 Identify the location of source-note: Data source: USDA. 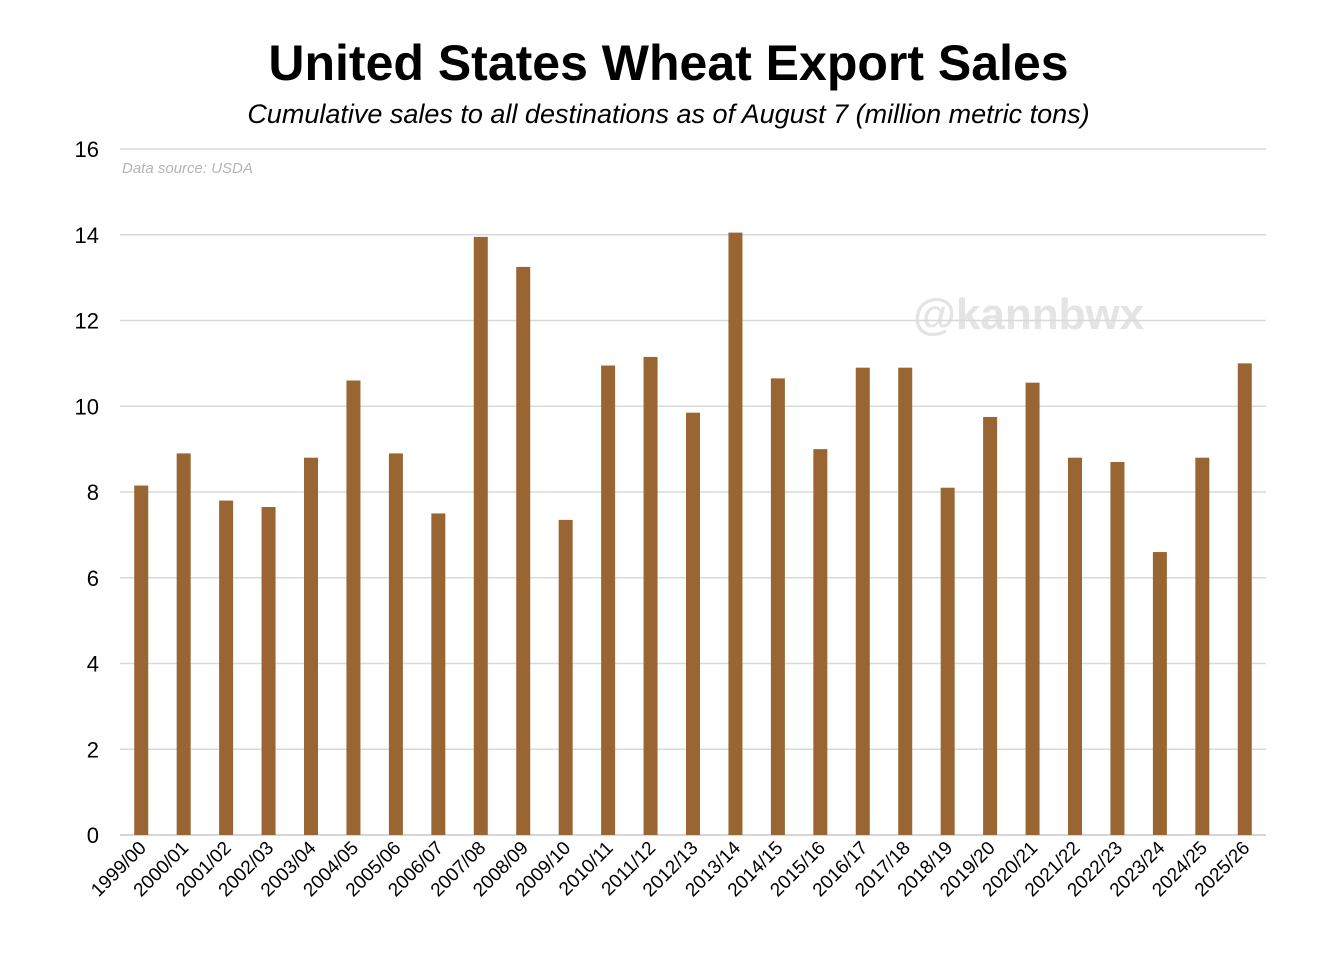
(187, 168).